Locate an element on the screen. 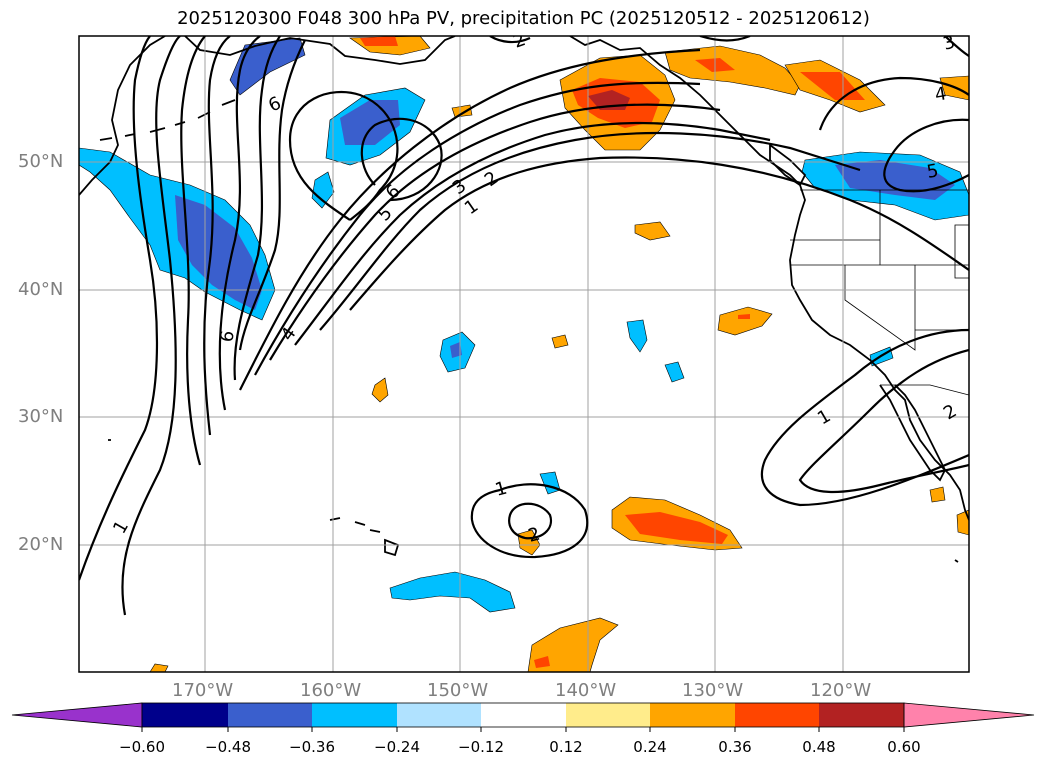  colorbar-outline is located at coordinates (523, 715).